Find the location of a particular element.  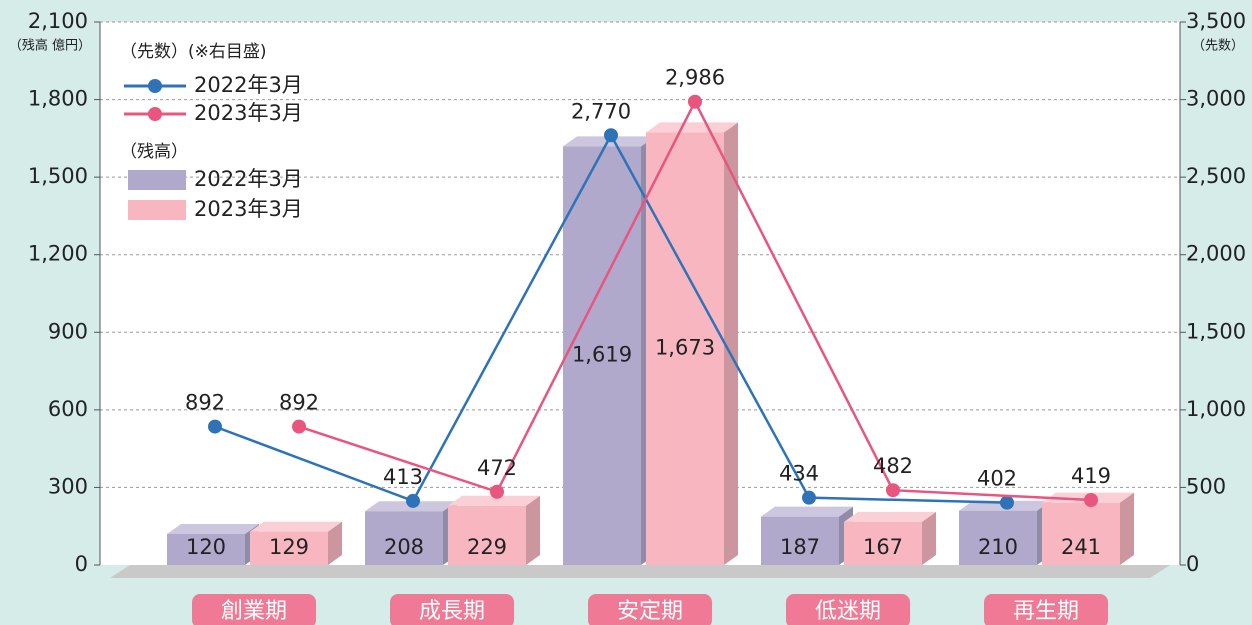

y-tick-label: 1,500 is located at coordinates (58, 176).